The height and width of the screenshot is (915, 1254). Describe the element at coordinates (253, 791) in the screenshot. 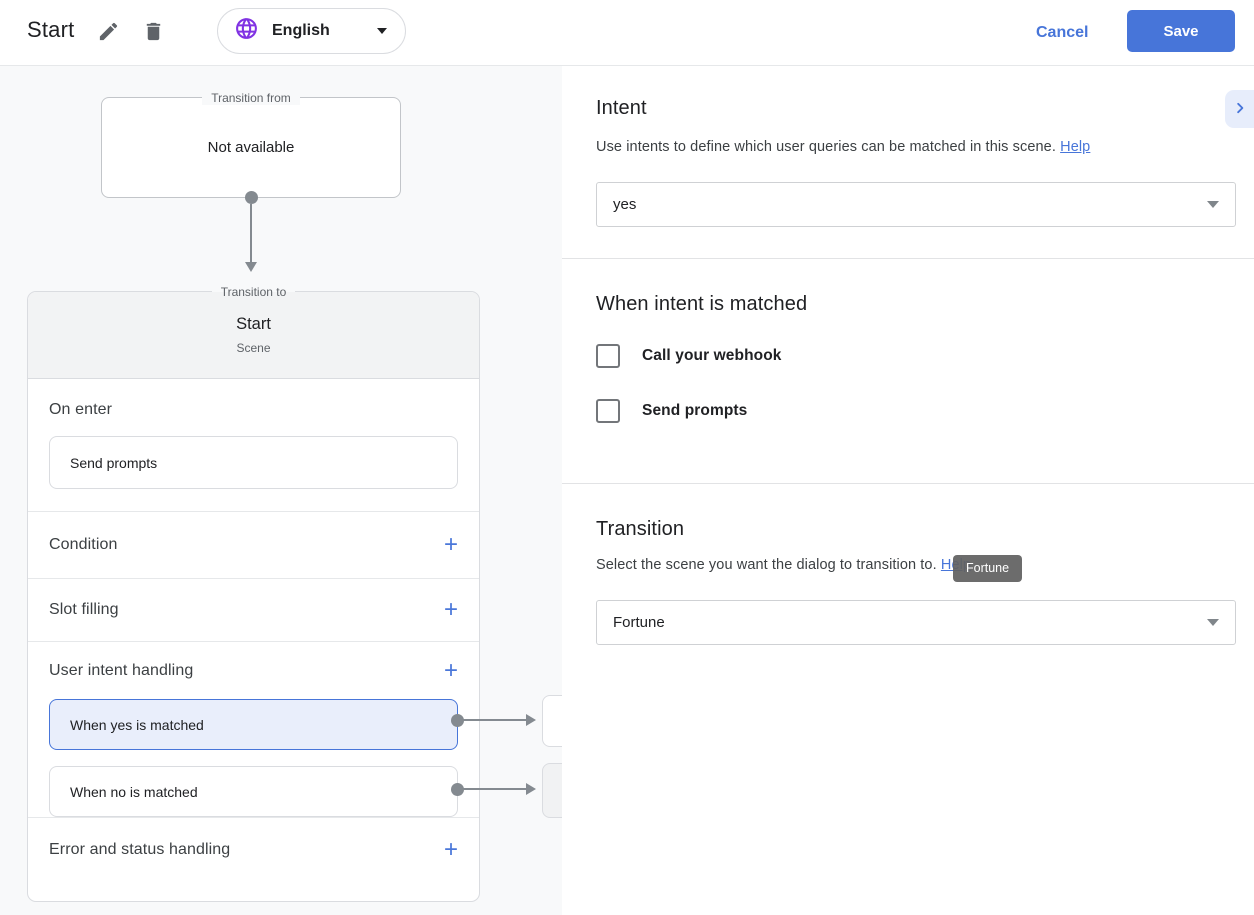

I see `intent-item-when-no: When no is matched` at that location.